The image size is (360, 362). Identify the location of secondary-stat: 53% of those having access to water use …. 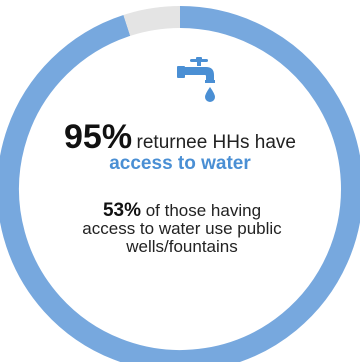
(182, 228).